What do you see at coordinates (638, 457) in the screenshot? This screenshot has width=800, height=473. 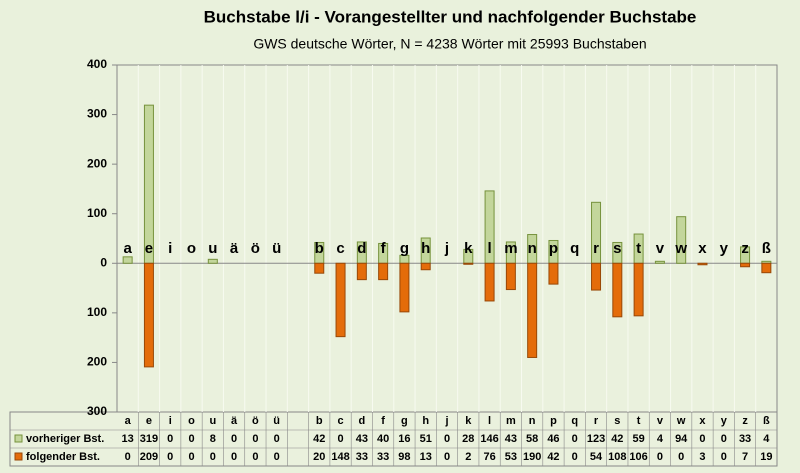 I see `table-value: 106` at bounding box center [638, 457].